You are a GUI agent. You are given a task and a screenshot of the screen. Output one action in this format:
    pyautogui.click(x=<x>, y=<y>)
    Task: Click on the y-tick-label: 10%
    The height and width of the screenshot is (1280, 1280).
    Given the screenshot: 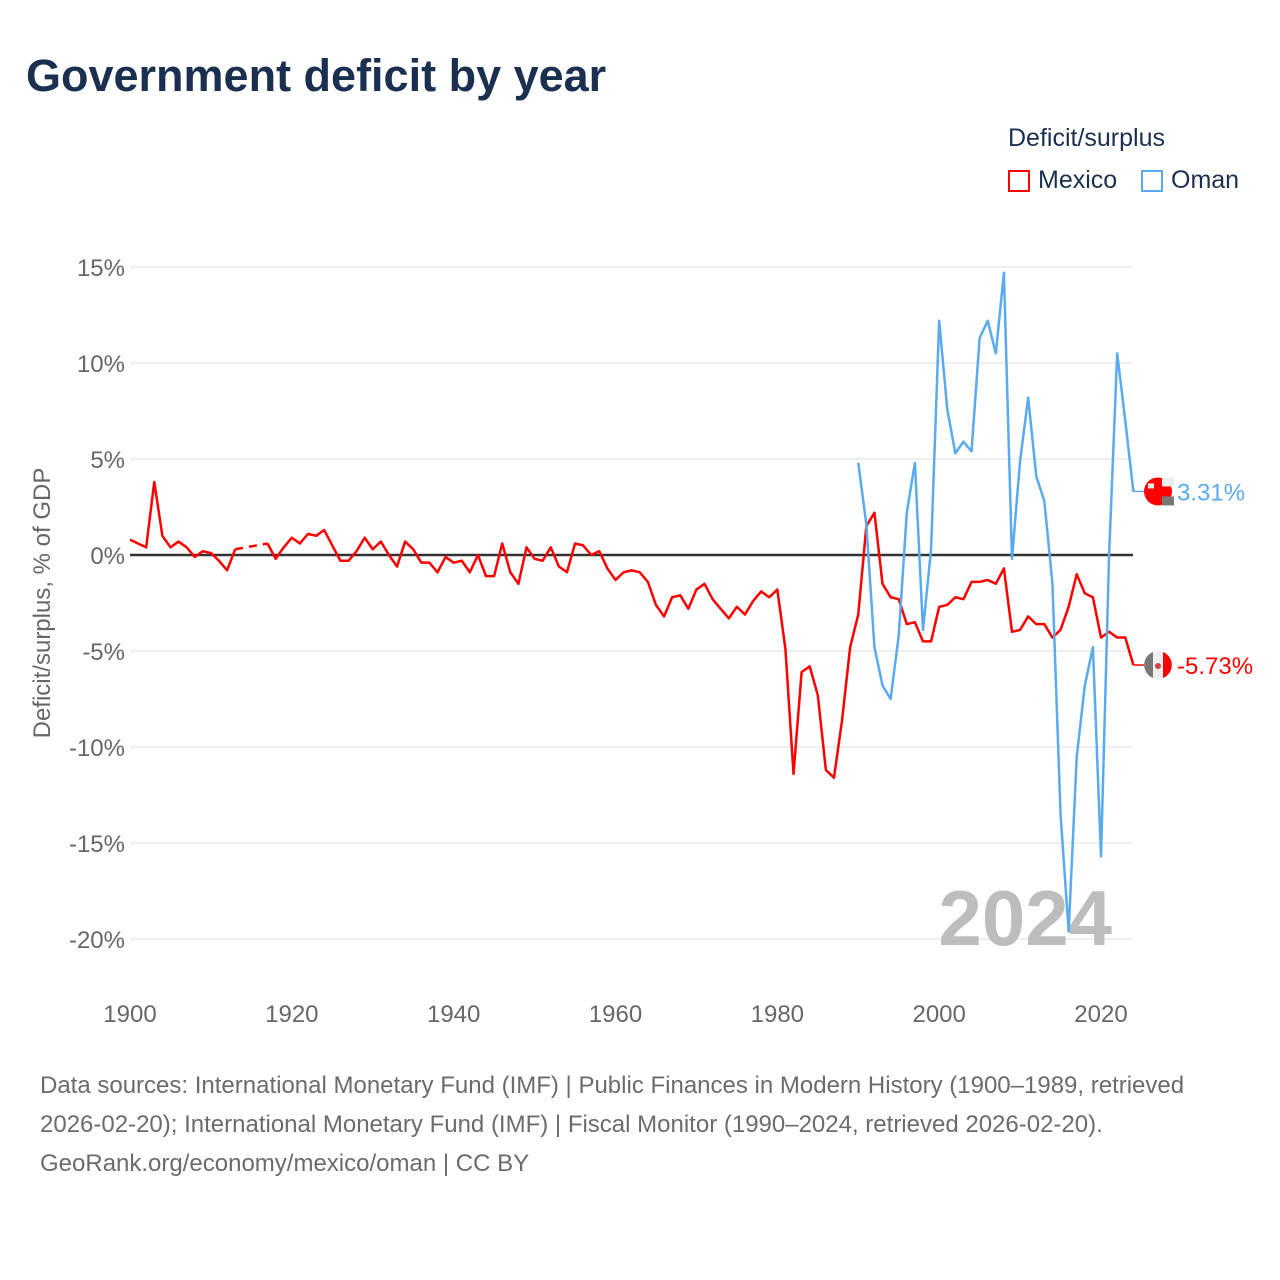 What is the action you would take?
    pyautogui.click(x=101, y=364)
    